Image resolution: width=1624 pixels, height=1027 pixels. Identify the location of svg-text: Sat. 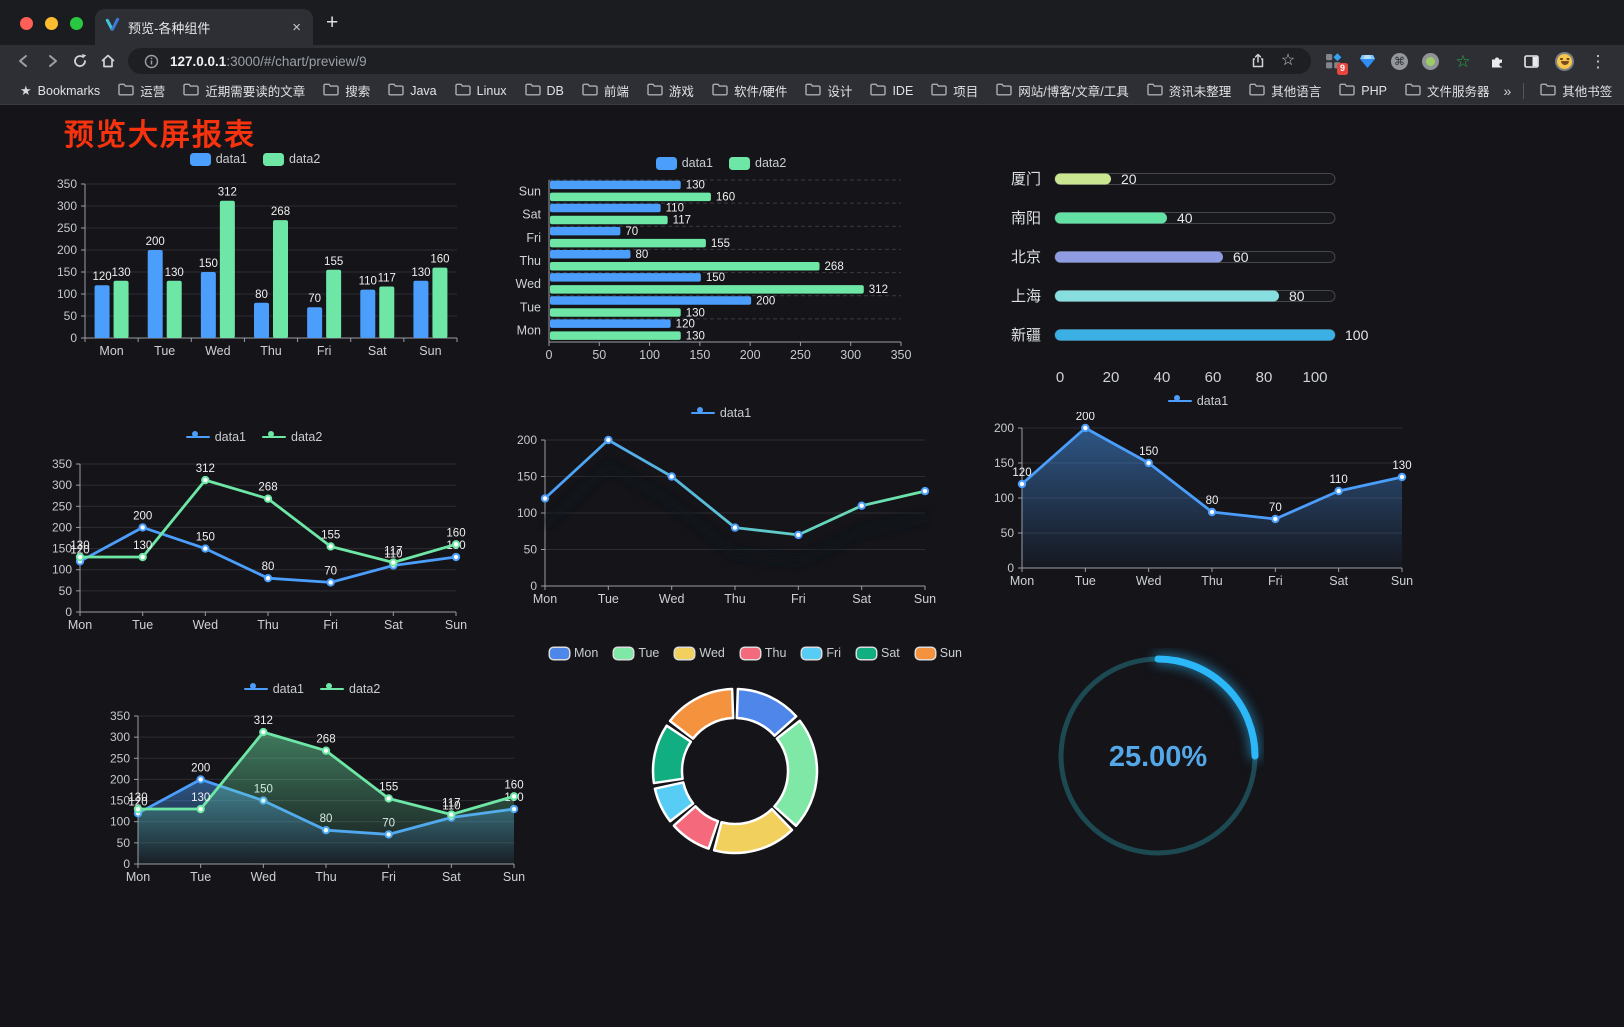
(451, 877).